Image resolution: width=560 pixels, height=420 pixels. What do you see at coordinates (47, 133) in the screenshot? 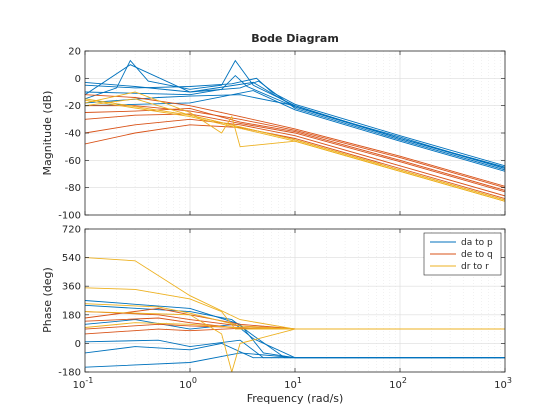
I see `magnitude-y-axis-label: Magnitude (dB)` at bounding box center [47, 133].